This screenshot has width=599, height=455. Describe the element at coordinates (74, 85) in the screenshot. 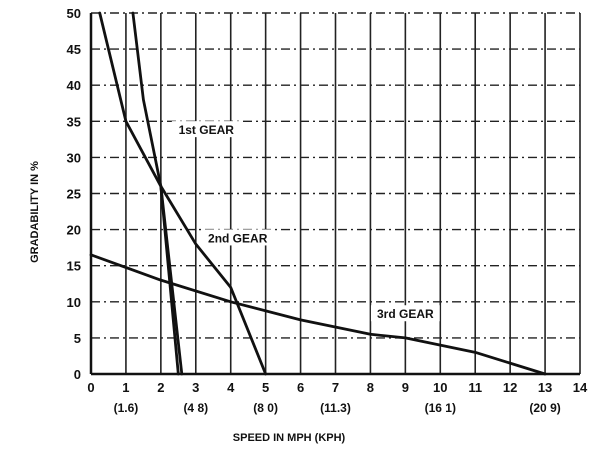

I see `y-tick-label-40: 40` at that location.